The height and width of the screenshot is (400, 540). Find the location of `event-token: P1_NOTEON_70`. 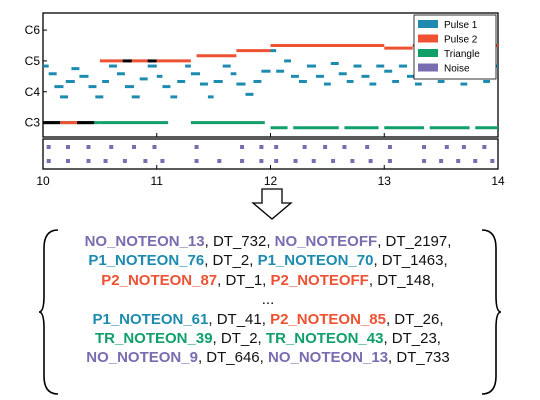

event-token: P1_NOTEON_70 is located at coordinates (315, 261).